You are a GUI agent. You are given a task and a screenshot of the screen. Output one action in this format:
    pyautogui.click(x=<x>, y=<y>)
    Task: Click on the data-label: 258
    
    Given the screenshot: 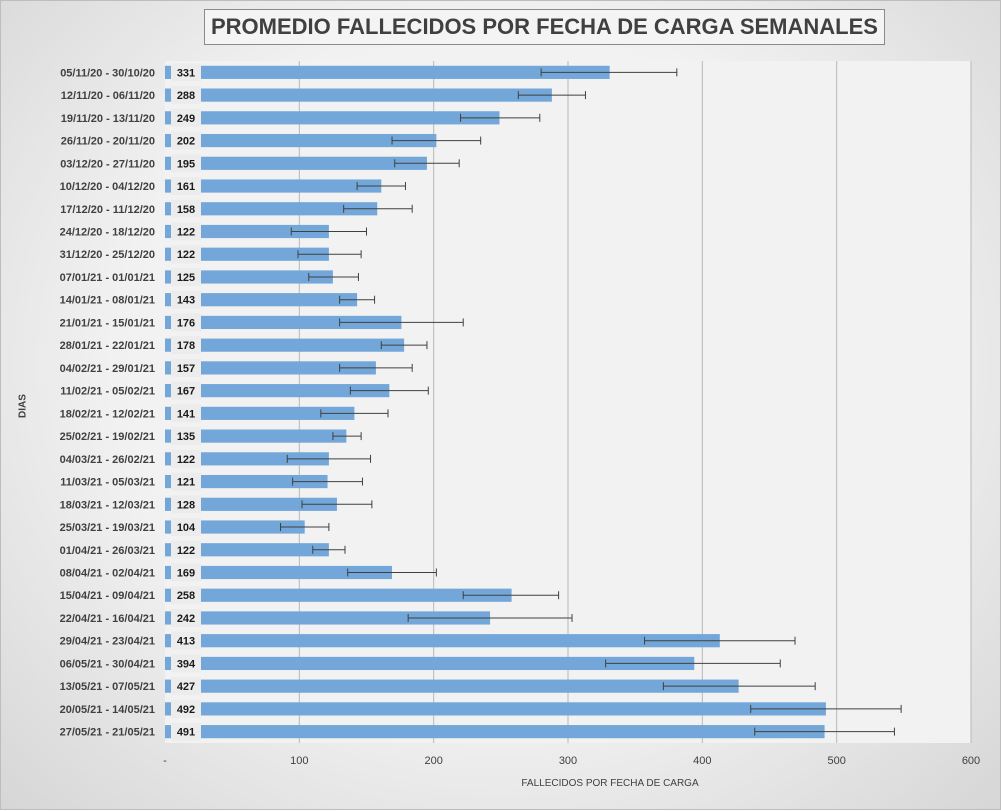 What is the action you would take?
    pyautogui.click(x=186, y=596)
    